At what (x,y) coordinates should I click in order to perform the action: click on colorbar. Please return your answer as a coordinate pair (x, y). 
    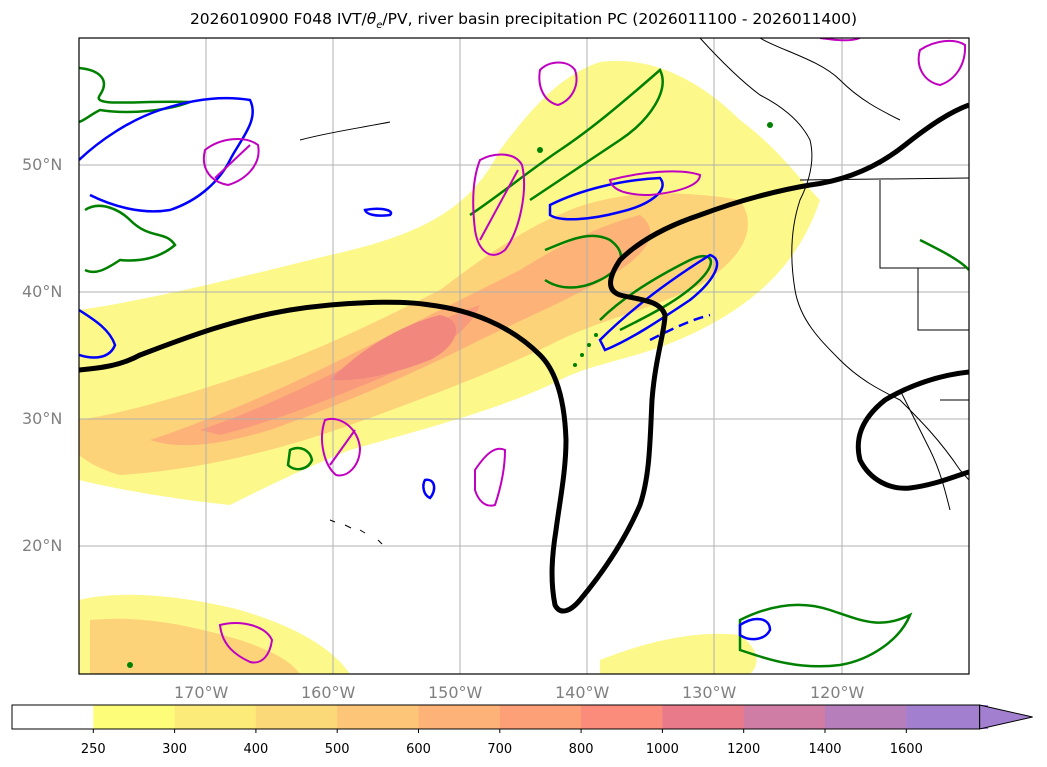
    Looking at the image, I should click on (522, 718).